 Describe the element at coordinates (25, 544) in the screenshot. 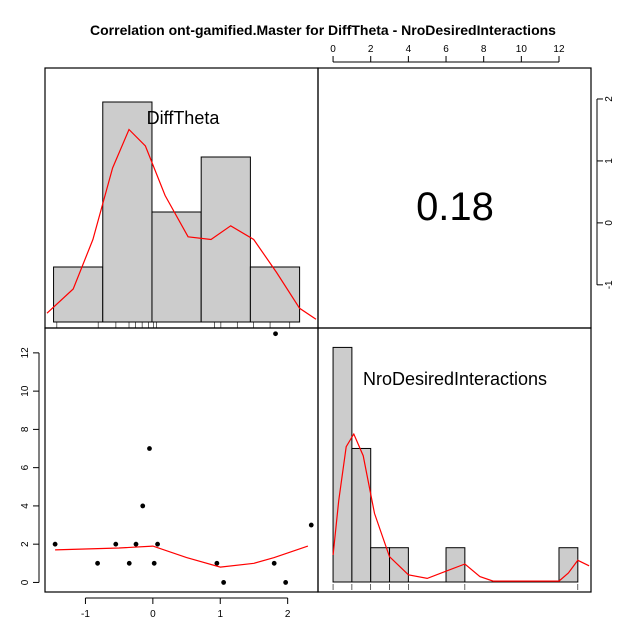

I see `left-axis-tick-label: 2` at that location.